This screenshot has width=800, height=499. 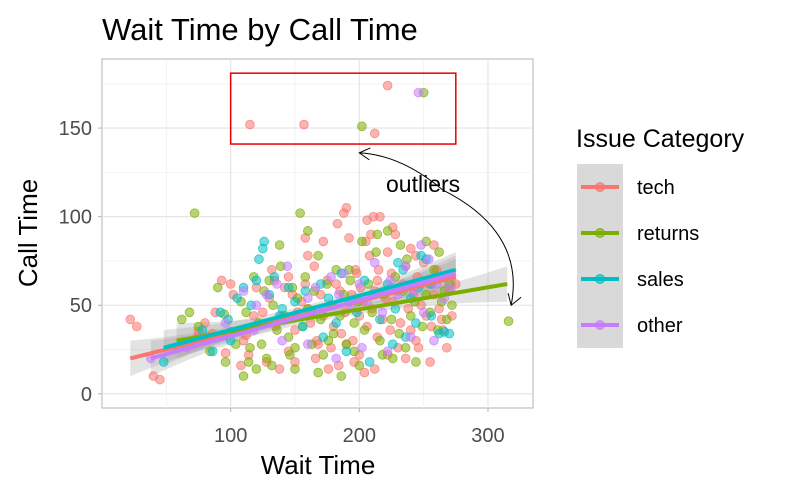 I want to click on chart-title: Wait Time by Call Time, so click(x=260, y=29).